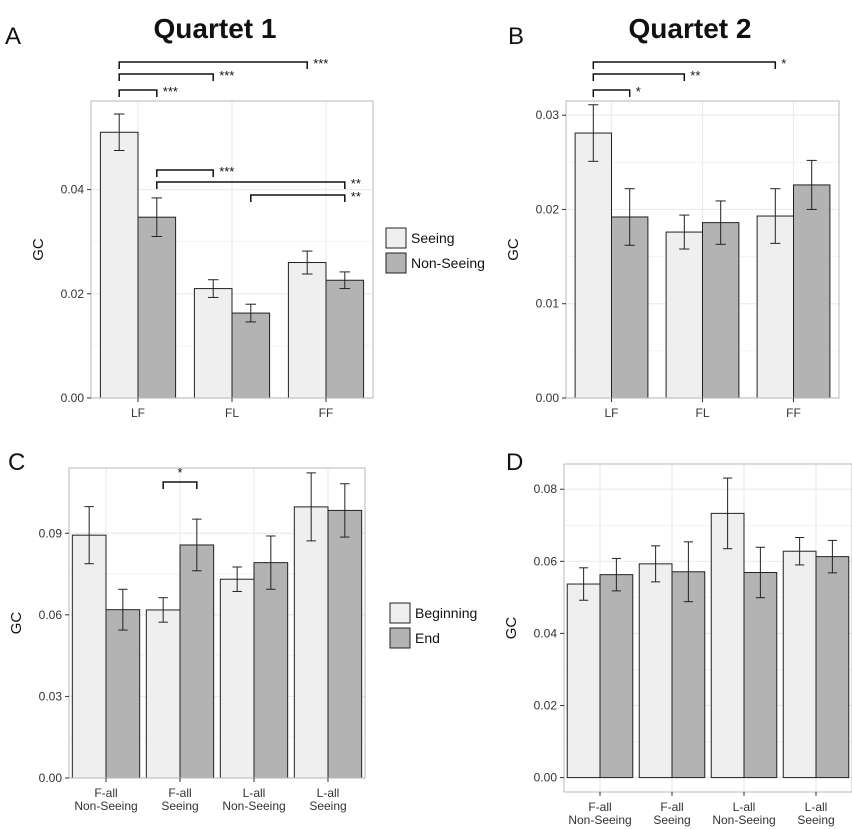 The width and height of the screenshot is (852, 829). What do you see at coordinates (13, 36) in the screenshot?
I see `panel-letter: A` at bounding box center [13, 36].